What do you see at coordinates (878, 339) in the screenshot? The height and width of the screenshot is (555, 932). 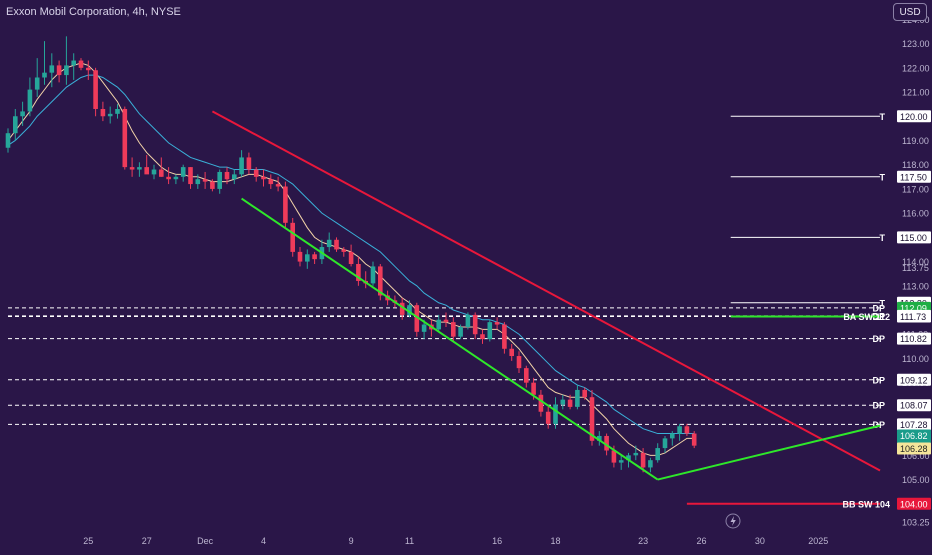 I see `level-tag-8: DP` at bounding box center [878, 339].